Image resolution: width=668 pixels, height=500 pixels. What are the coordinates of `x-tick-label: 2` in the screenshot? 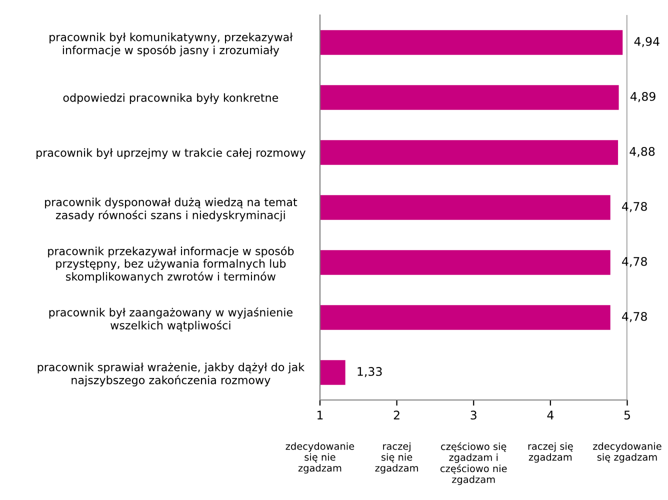 It's located at (397, 415).